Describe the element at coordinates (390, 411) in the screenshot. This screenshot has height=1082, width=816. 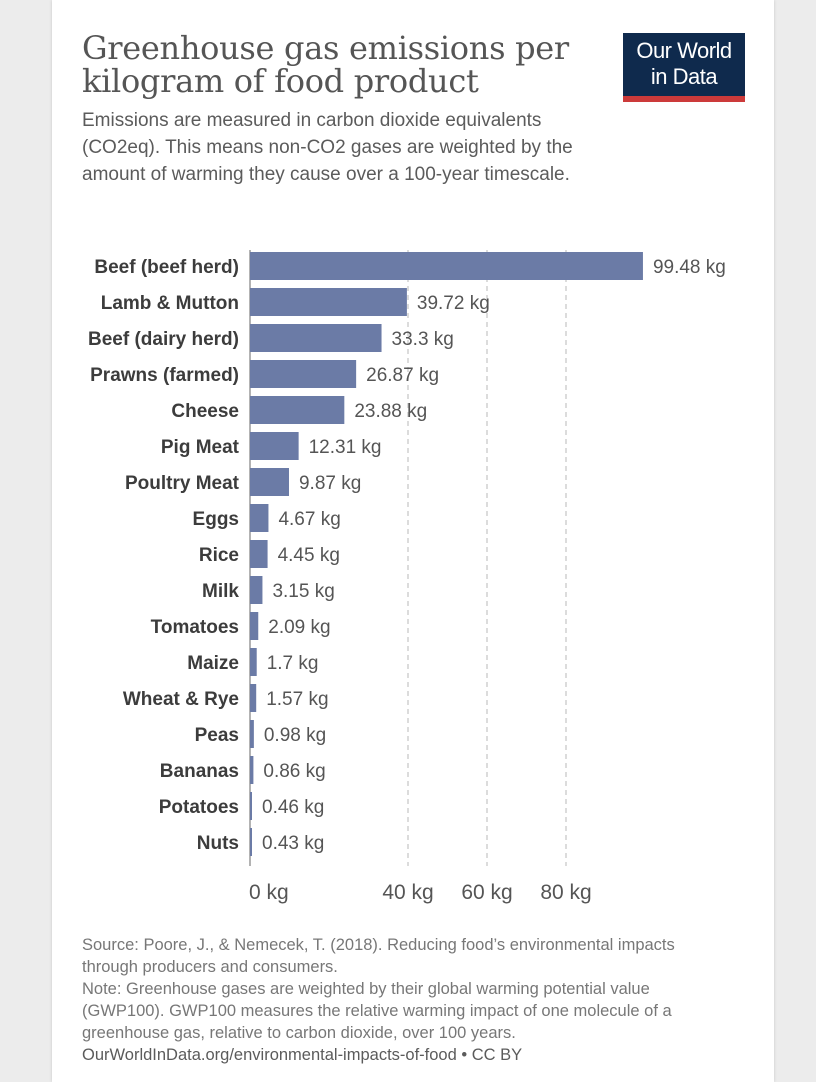
I see `value-label: 23.88 kg` at that location.